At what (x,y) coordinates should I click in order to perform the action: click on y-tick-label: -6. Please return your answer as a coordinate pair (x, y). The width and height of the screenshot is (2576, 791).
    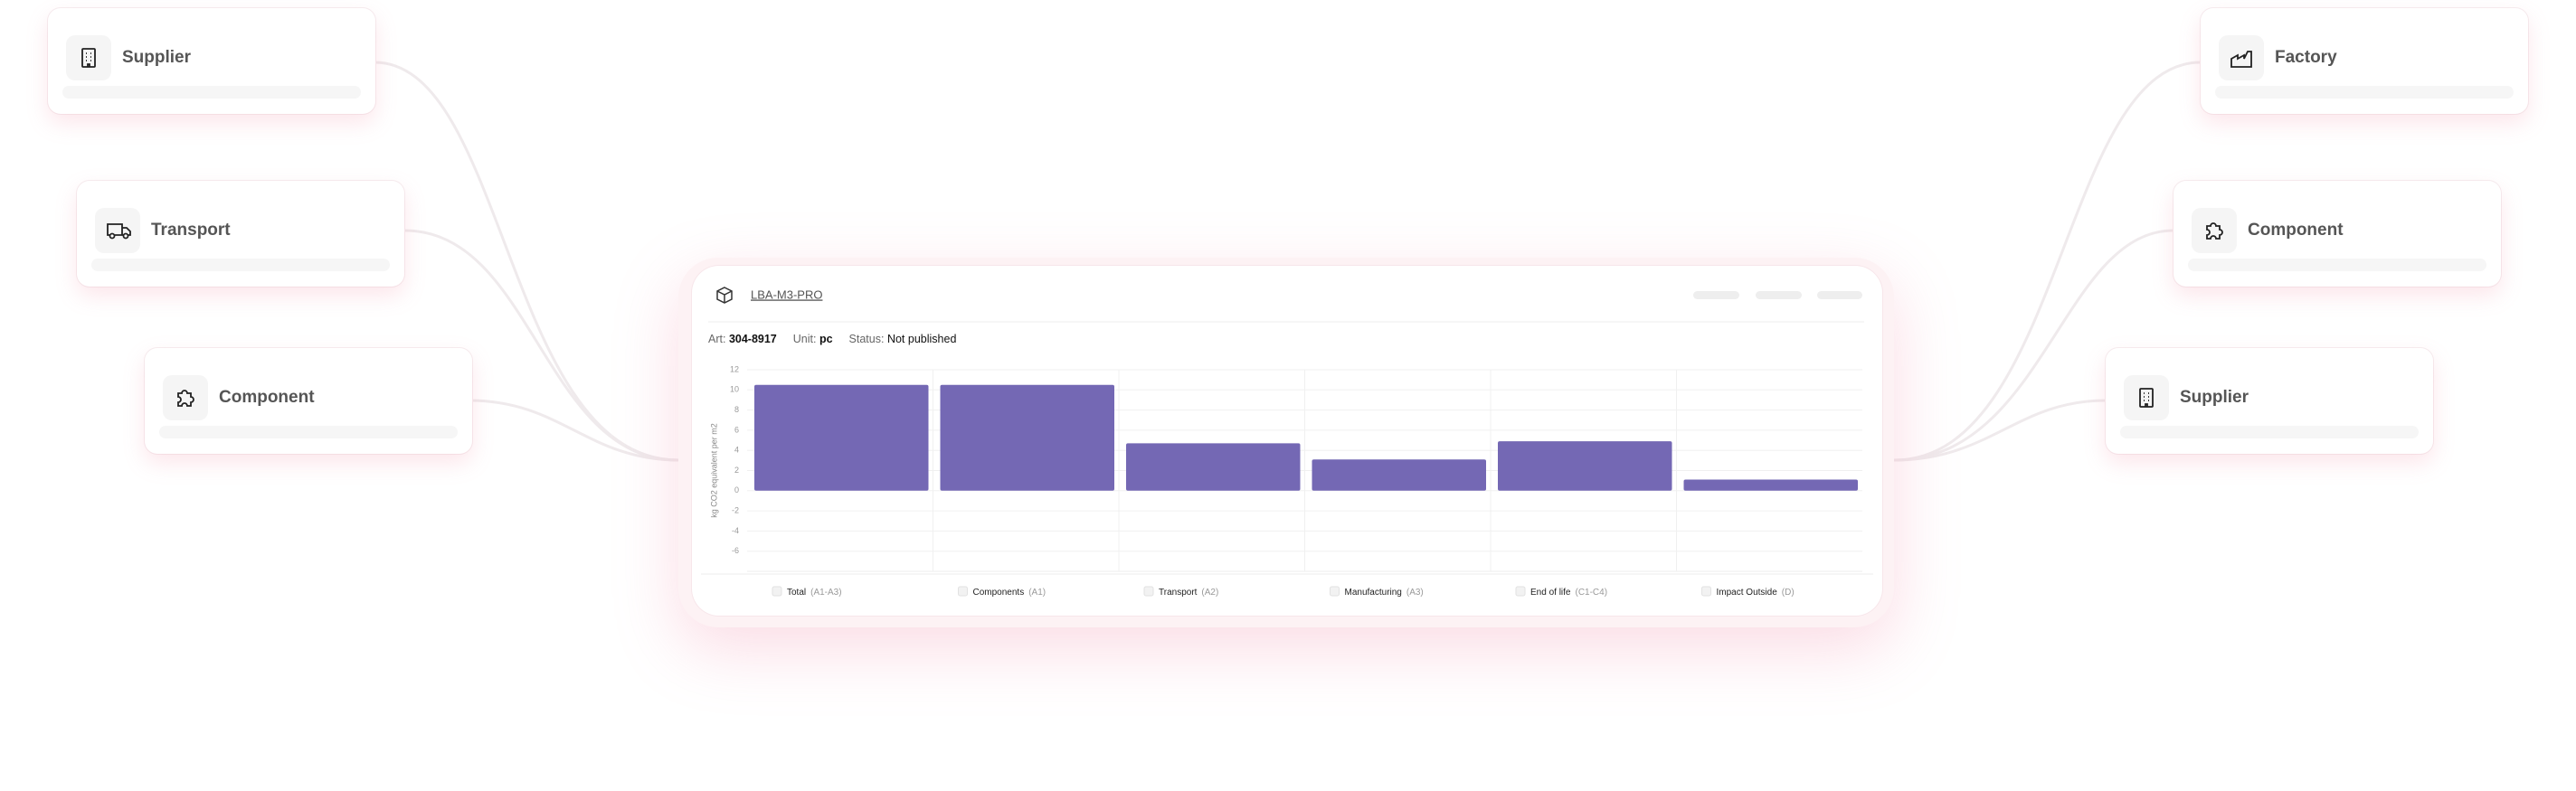
    Looking at the image, I should click on (735, 550).